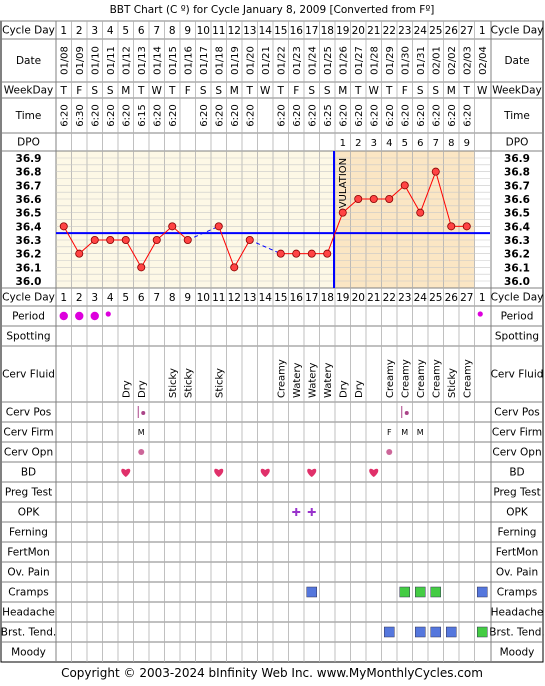  Describe the element at coordinates (443, 199) in the screenshot. I see `temp-line-segment` at that location.